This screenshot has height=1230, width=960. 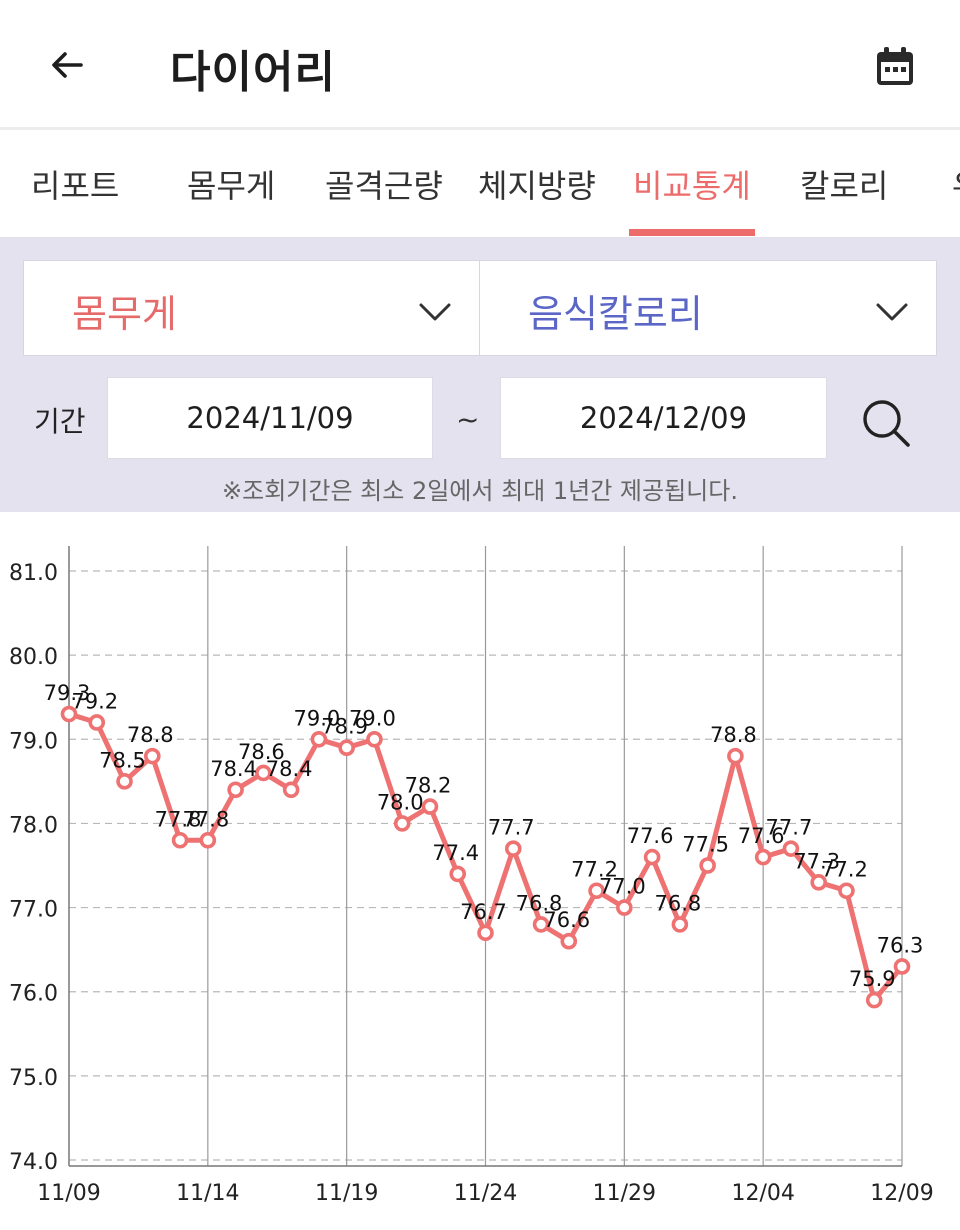 I want to click on x-tick-label: 11/14, so click(x=207, y=1193).